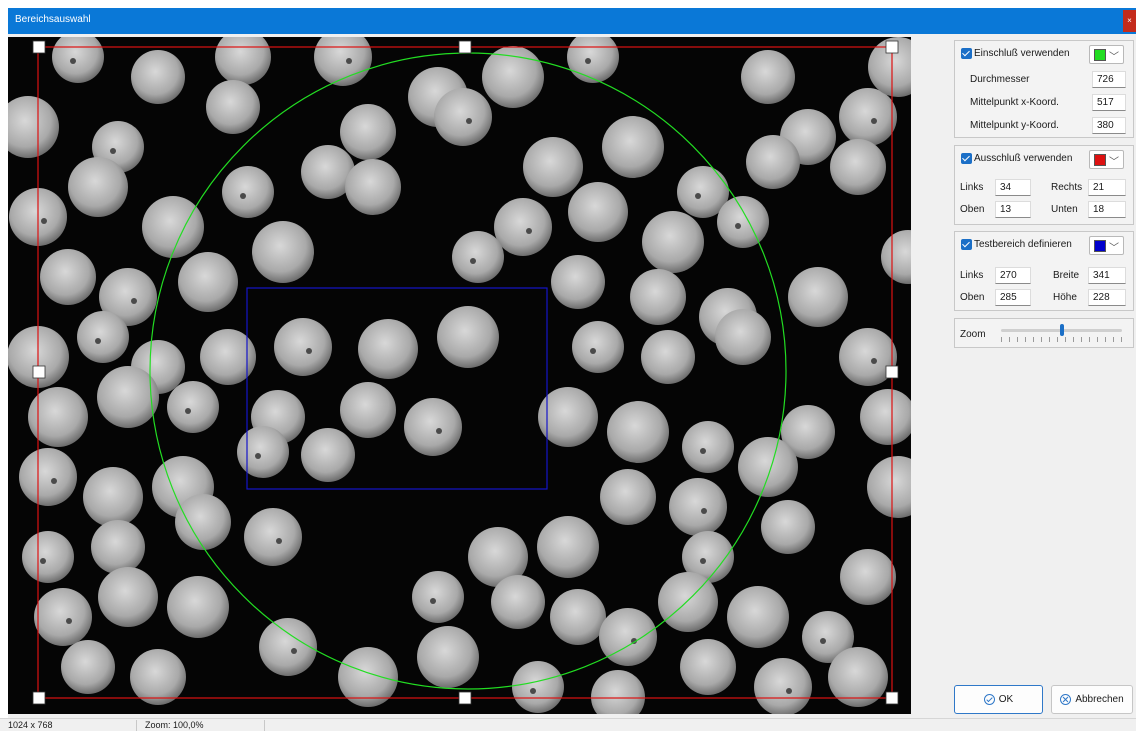 The image size is (1136, 731). Describe the element at coordinates (998, 699) in the screenshot. I see `ok-button: OK` at that location.